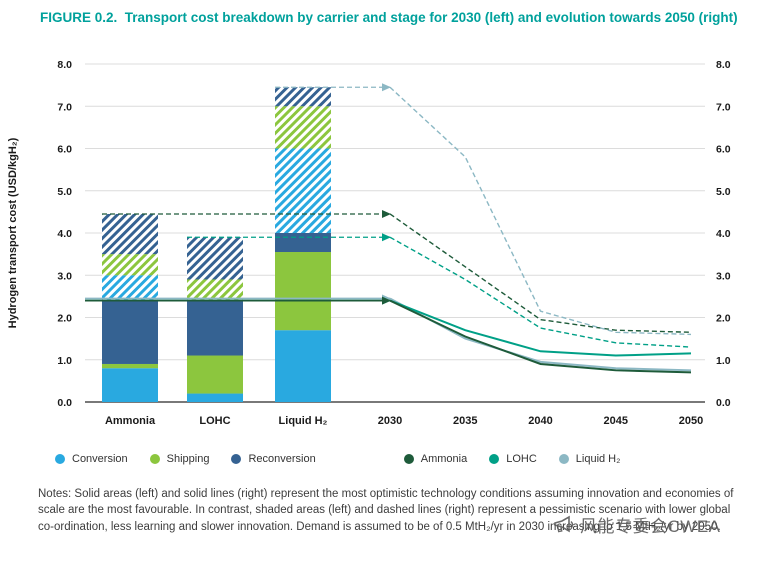  Describe the element at coordinates (303, 421) in the screenshot. I see `x-label-liquid-h: Liquid H₂` at that location.